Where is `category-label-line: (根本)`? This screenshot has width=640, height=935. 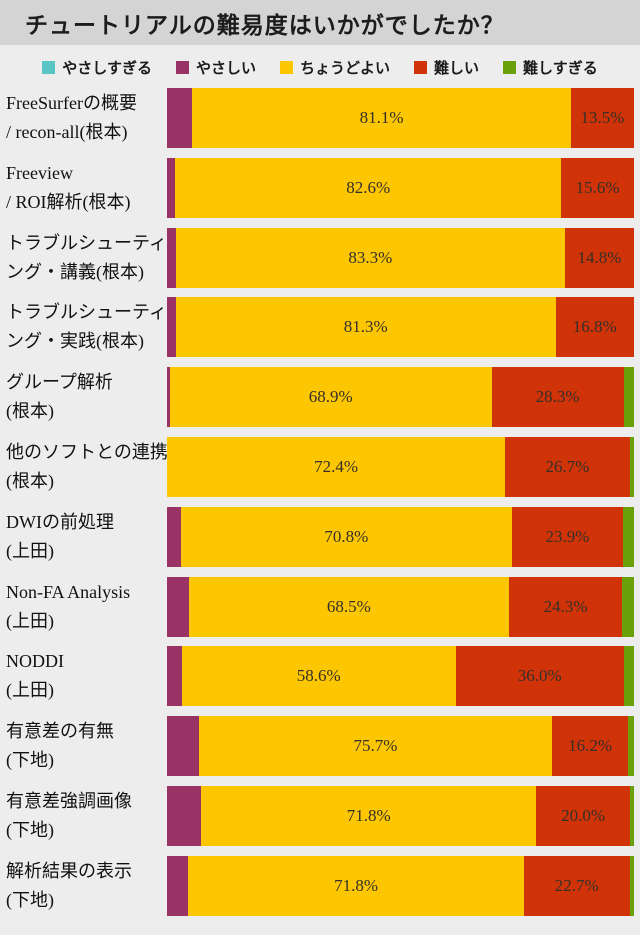
category-label-line: (根本) is located at coordinates (30, 480).